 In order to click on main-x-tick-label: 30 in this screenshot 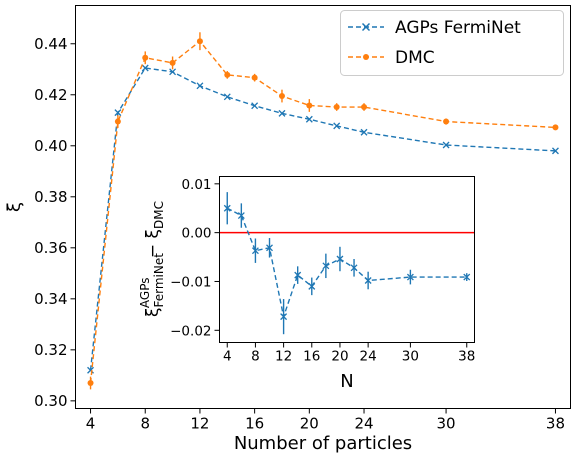, I will do `click(446, 424)`.